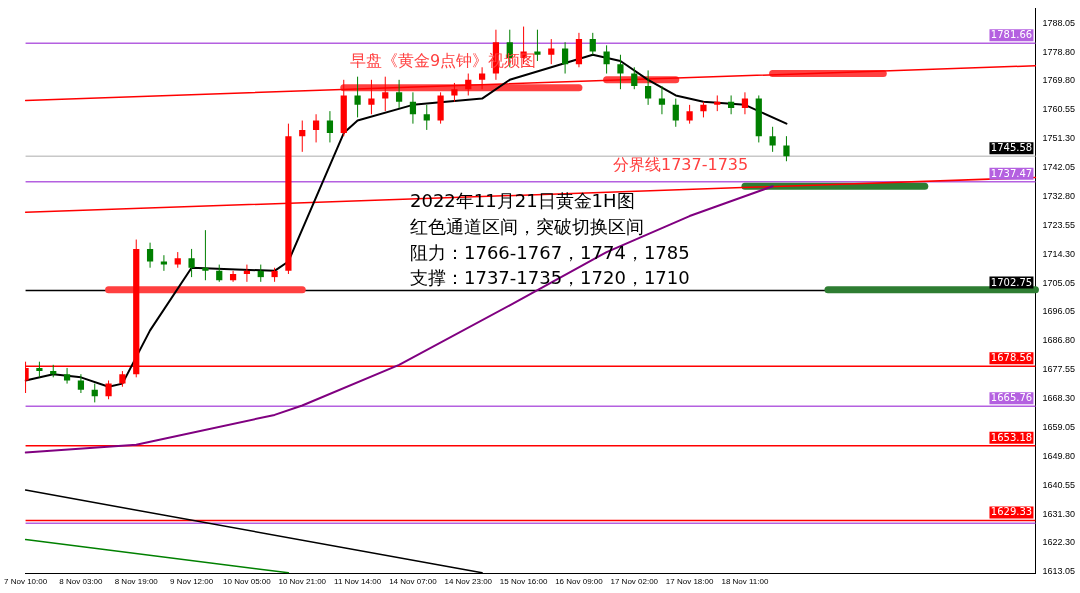 The image size is (1080, 593). What do you see at coordinates (1011, 148) in the screenshot?
I see `ref-line-label: 1745.58` at bounding box center [1011, 148].